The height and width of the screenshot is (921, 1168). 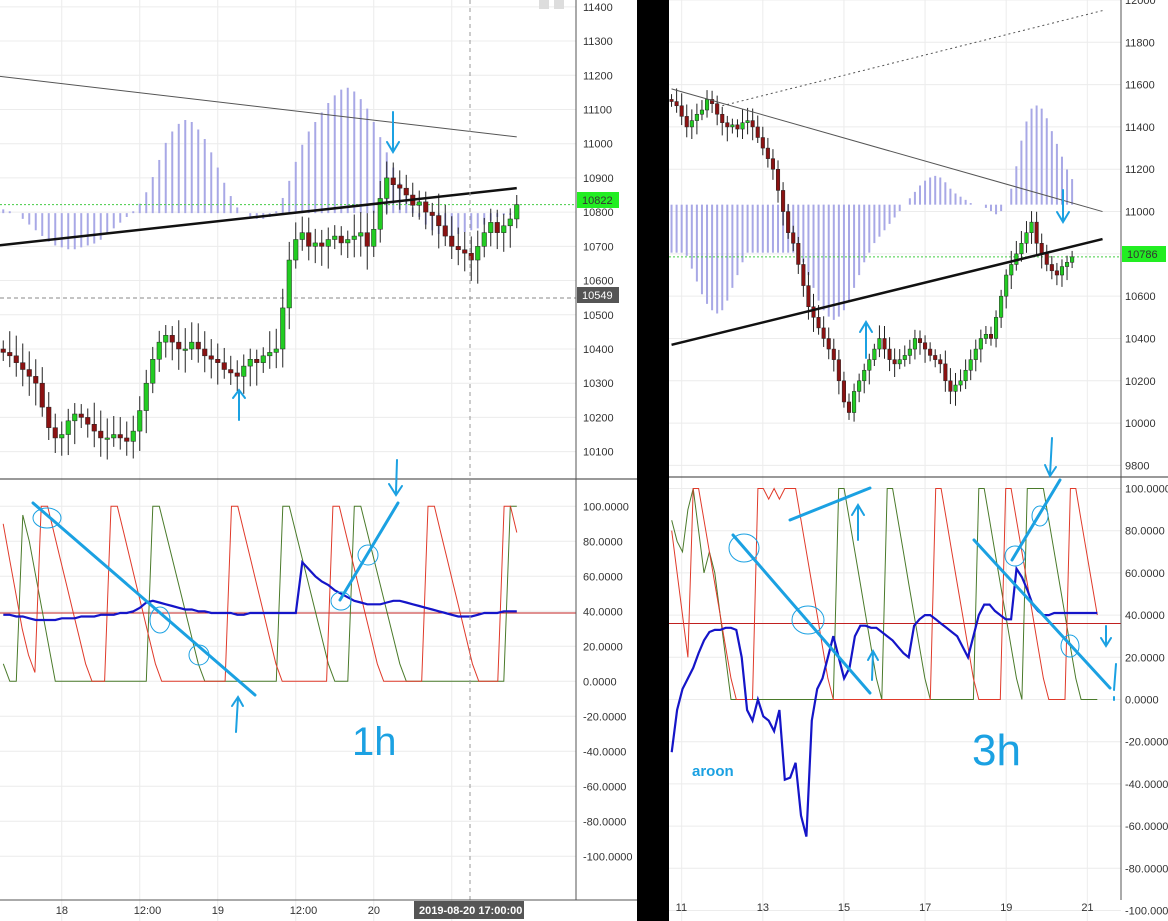 I want to click on right-histogram, so click(x=872, y=212).